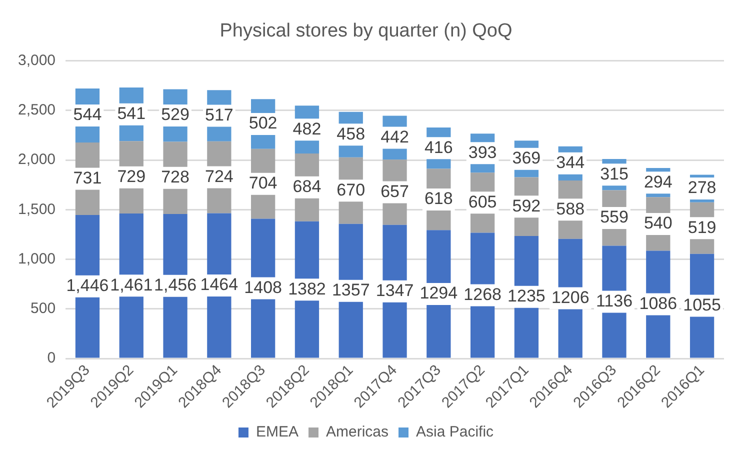 Image resolution: width=752 pixels, height=454 pixels. Describe the element at coordinates (455, 432) in the screenshot. I see `legend-label: Asia Pacific` at that location.